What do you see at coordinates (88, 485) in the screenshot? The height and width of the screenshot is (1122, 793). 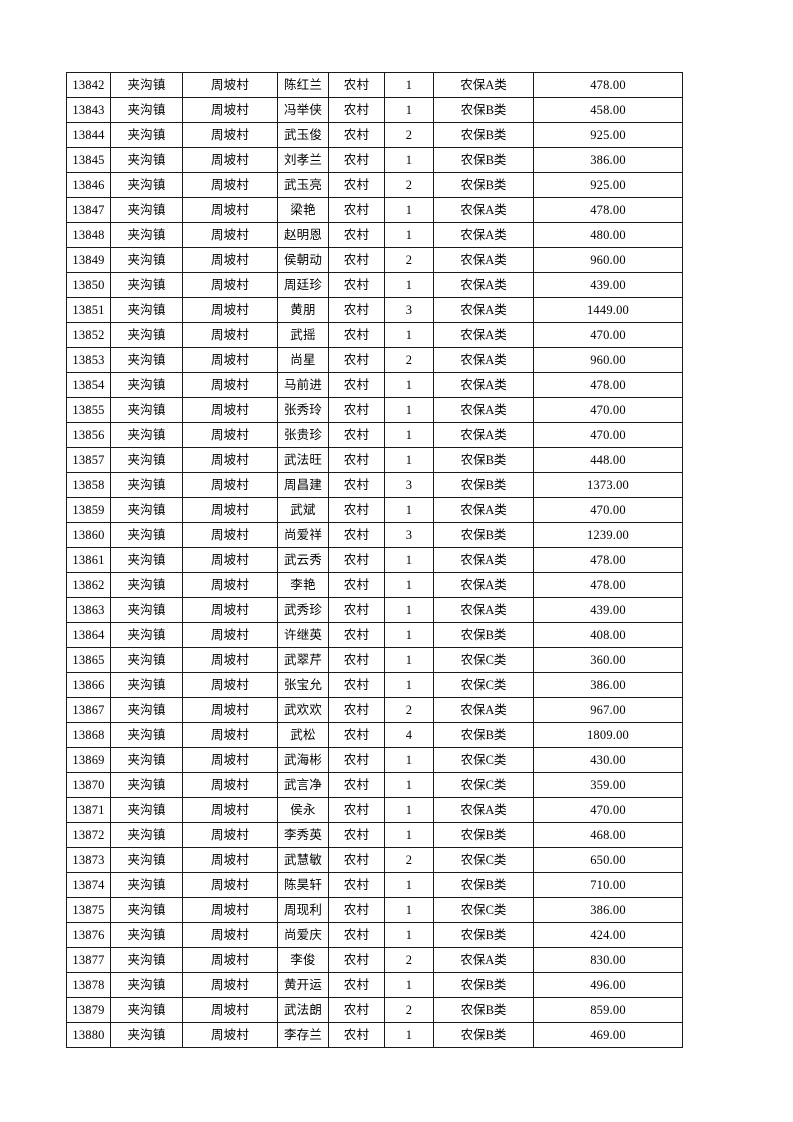 I see `cell-id: 13858` at bounding box center [88, 485].